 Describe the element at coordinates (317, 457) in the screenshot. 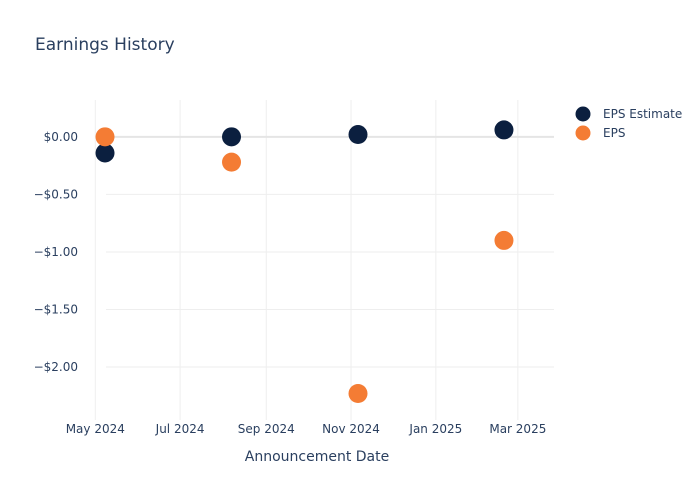

I see `x-axis-title: Announcement Date` at that location.